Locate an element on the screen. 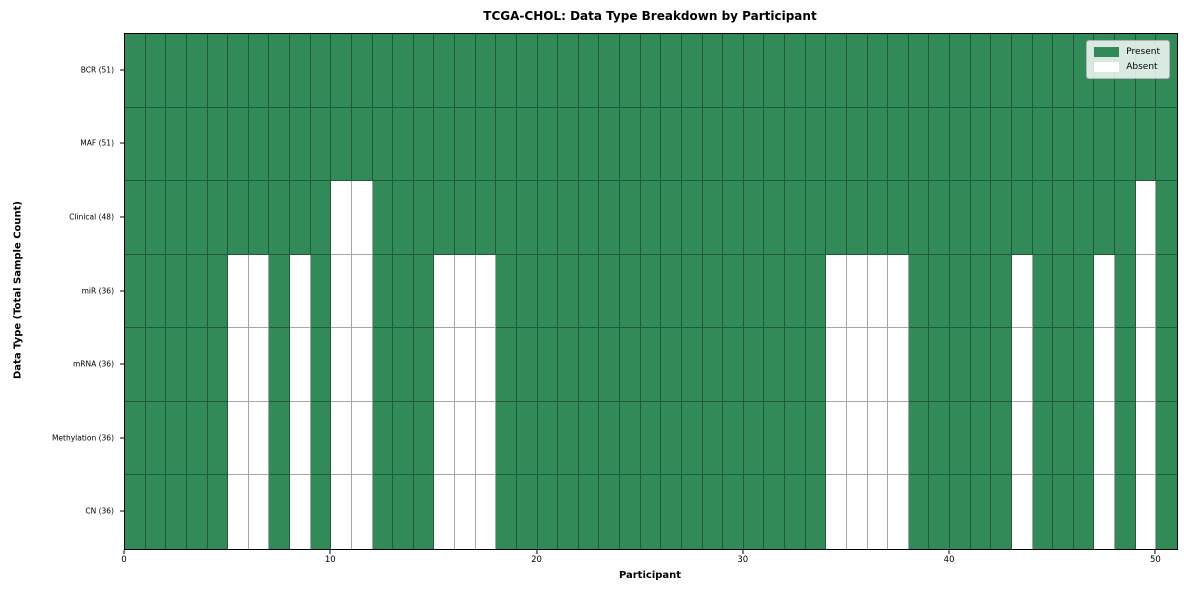 The height and width of the screenshot is (600, 1200). legend: Present Absent is located at coordinates (1128, 59).